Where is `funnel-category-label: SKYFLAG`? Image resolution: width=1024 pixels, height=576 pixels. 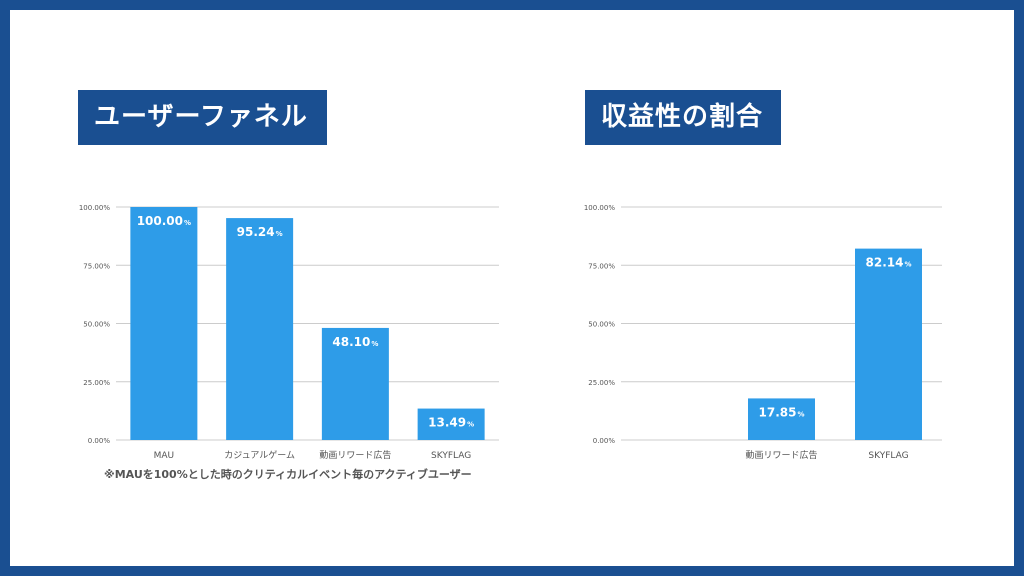 funnel-category-label: SKYFLAG is located at coordinates (451, 456).